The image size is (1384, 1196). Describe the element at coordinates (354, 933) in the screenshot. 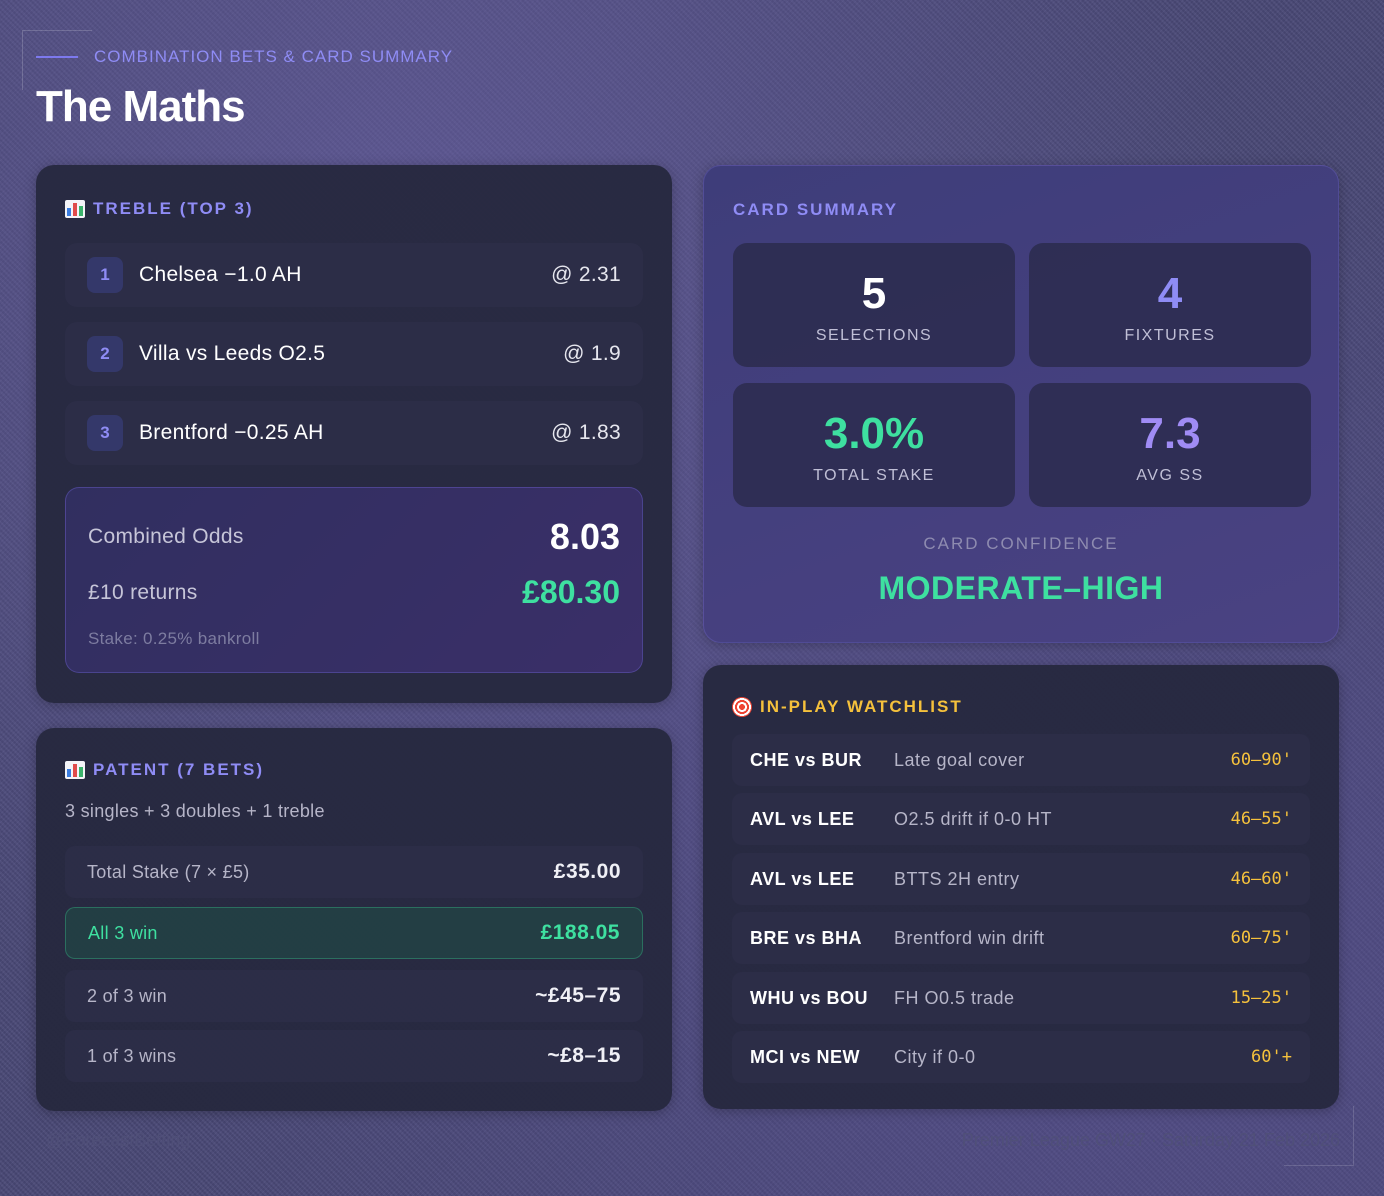

I see `patent-row-highlight: All 3 win £188.05` at that location.